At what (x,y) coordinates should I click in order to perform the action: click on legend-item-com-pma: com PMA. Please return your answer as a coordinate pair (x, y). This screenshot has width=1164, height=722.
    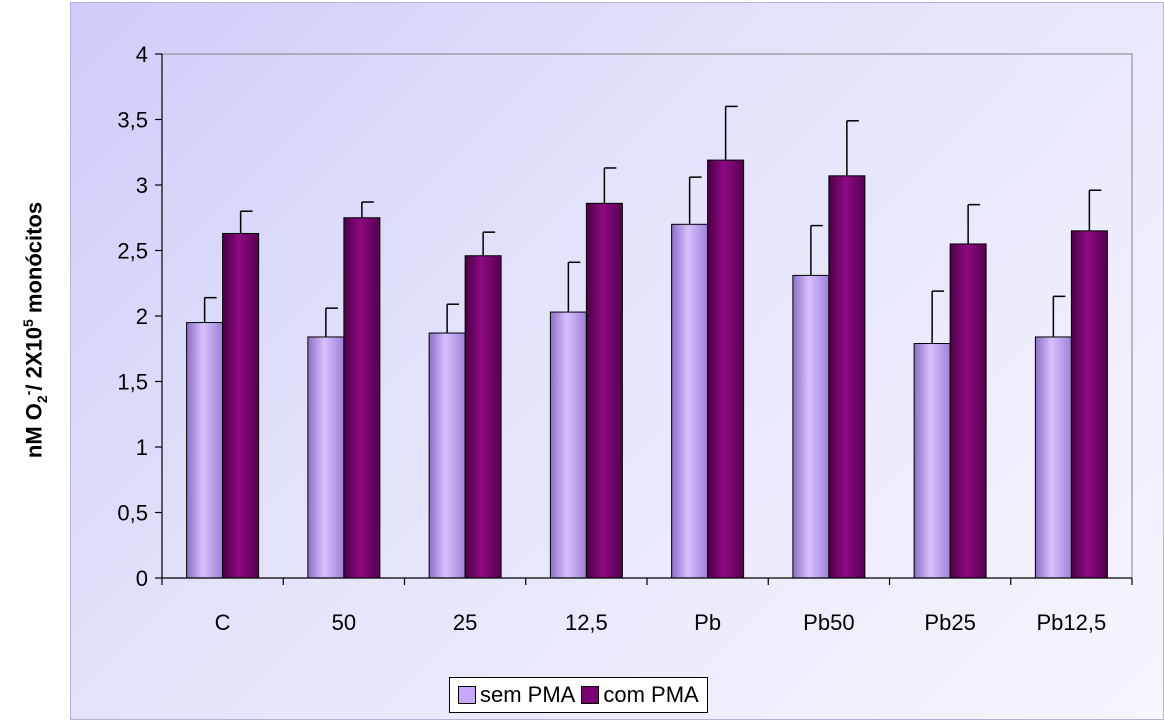
    Looking at the image, I should click on (640, 695).